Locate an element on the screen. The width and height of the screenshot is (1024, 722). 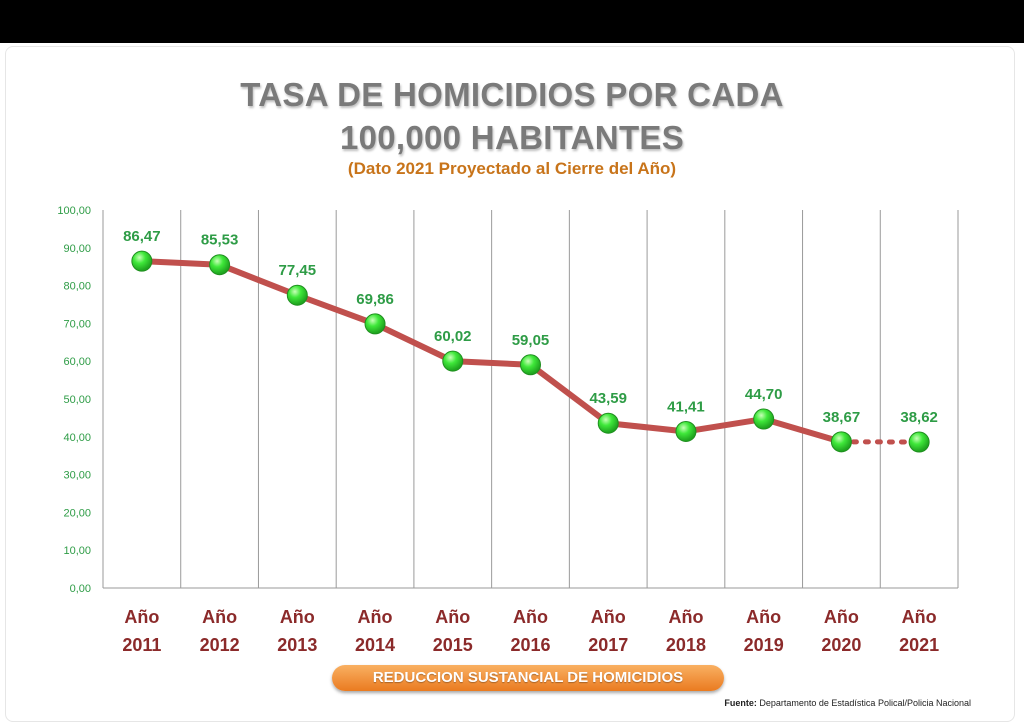
y-tick-label: 100,00 is located at coordinates (74, 211).